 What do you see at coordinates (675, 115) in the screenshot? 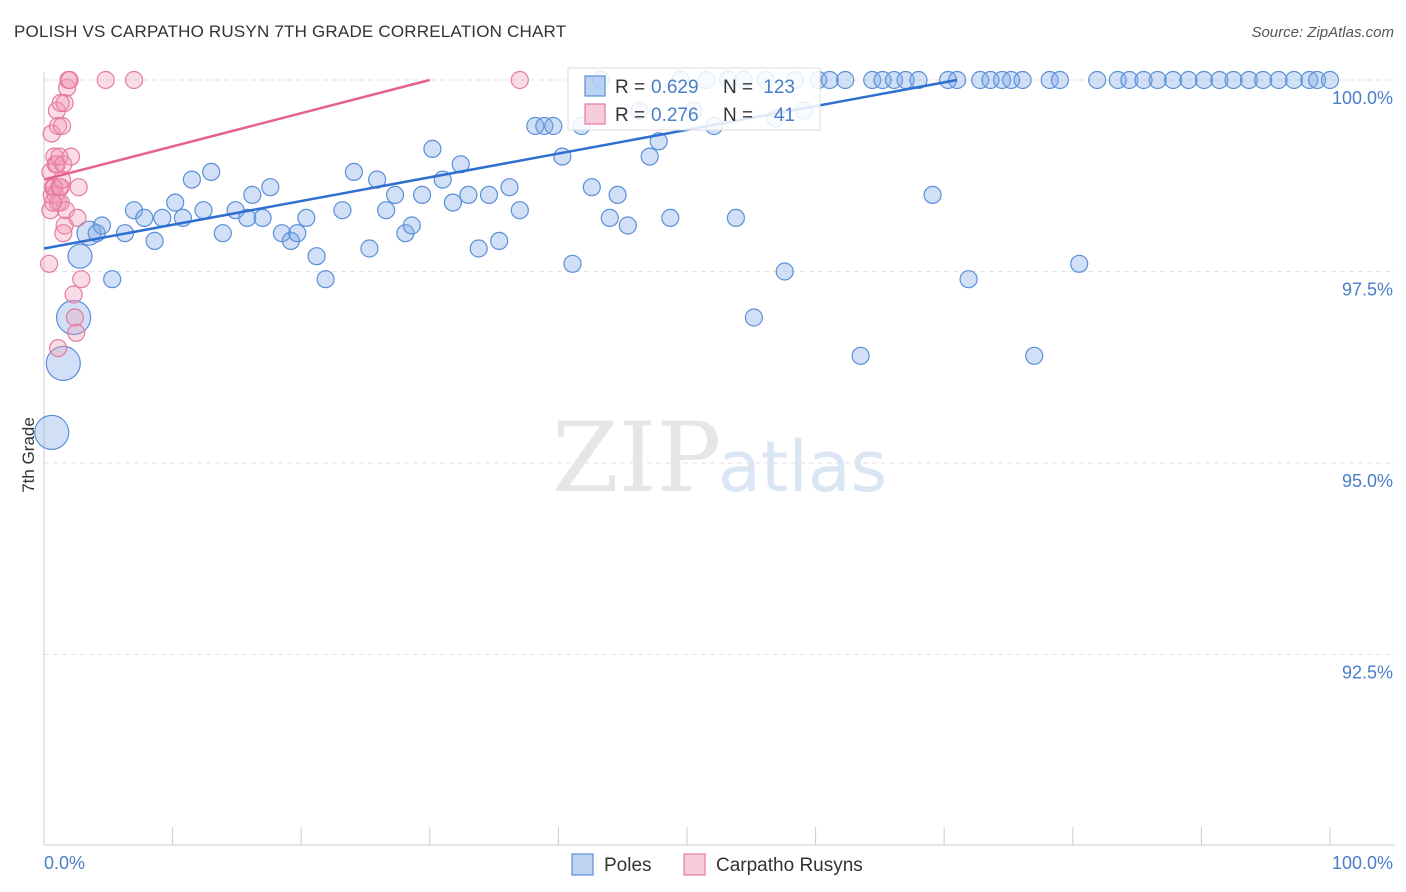
I see `stats-r-value: 0.276` at bounding box center [675, 115].